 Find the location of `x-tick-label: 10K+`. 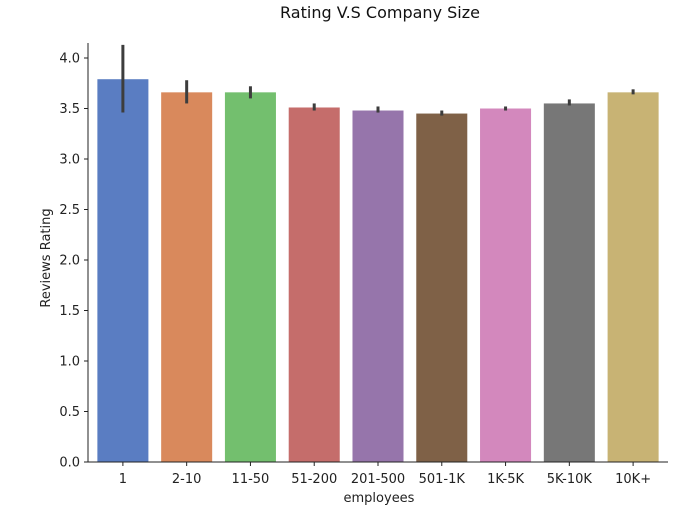

x-tick-label: 10K+ is located at coordinates (633, 479).